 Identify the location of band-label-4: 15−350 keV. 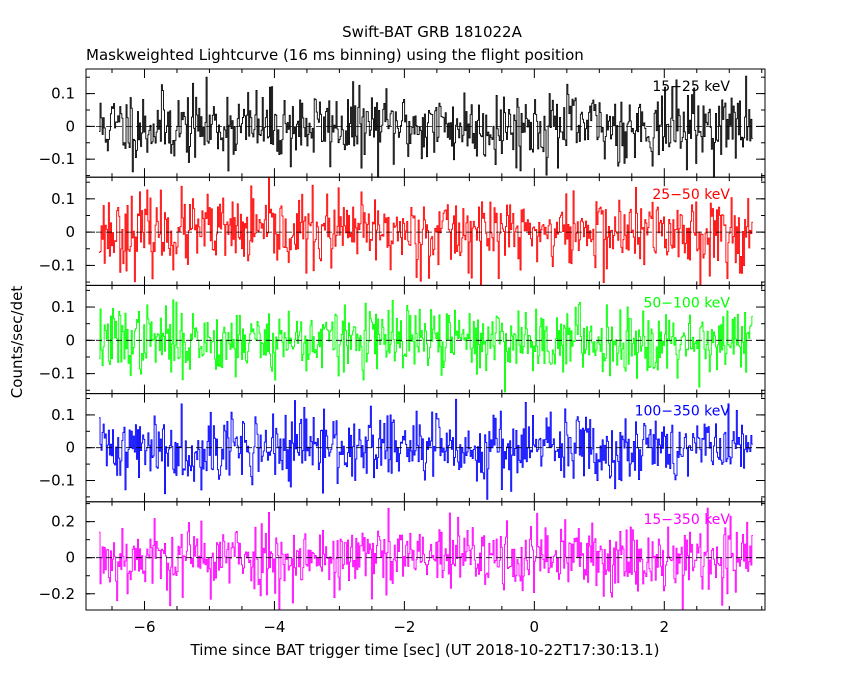
(686, 520).